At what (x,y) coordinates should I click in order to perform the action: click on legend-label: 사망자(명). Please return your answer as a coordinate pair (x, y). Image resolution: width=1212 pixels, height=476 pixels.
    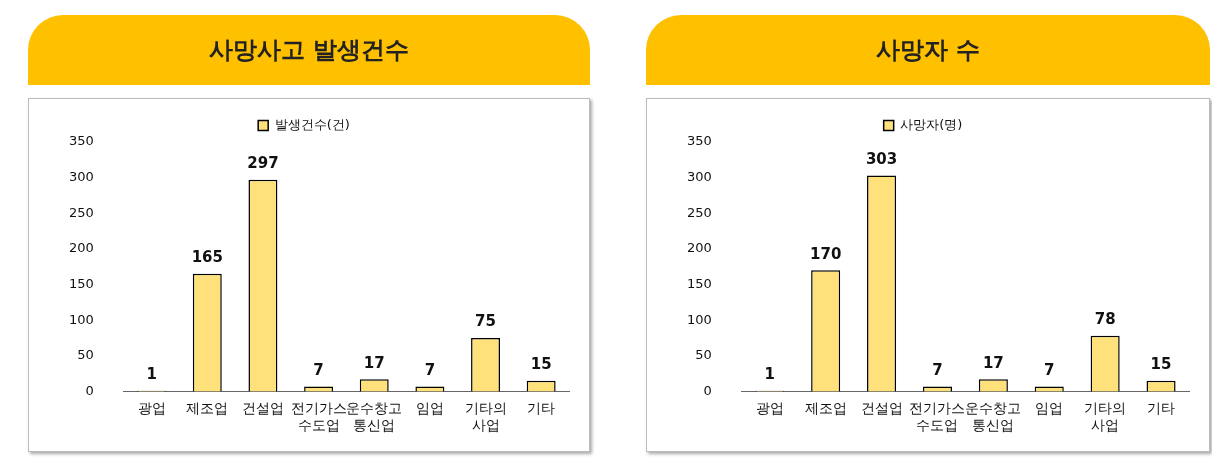
    Looking at the image, I should click on (931, 124).